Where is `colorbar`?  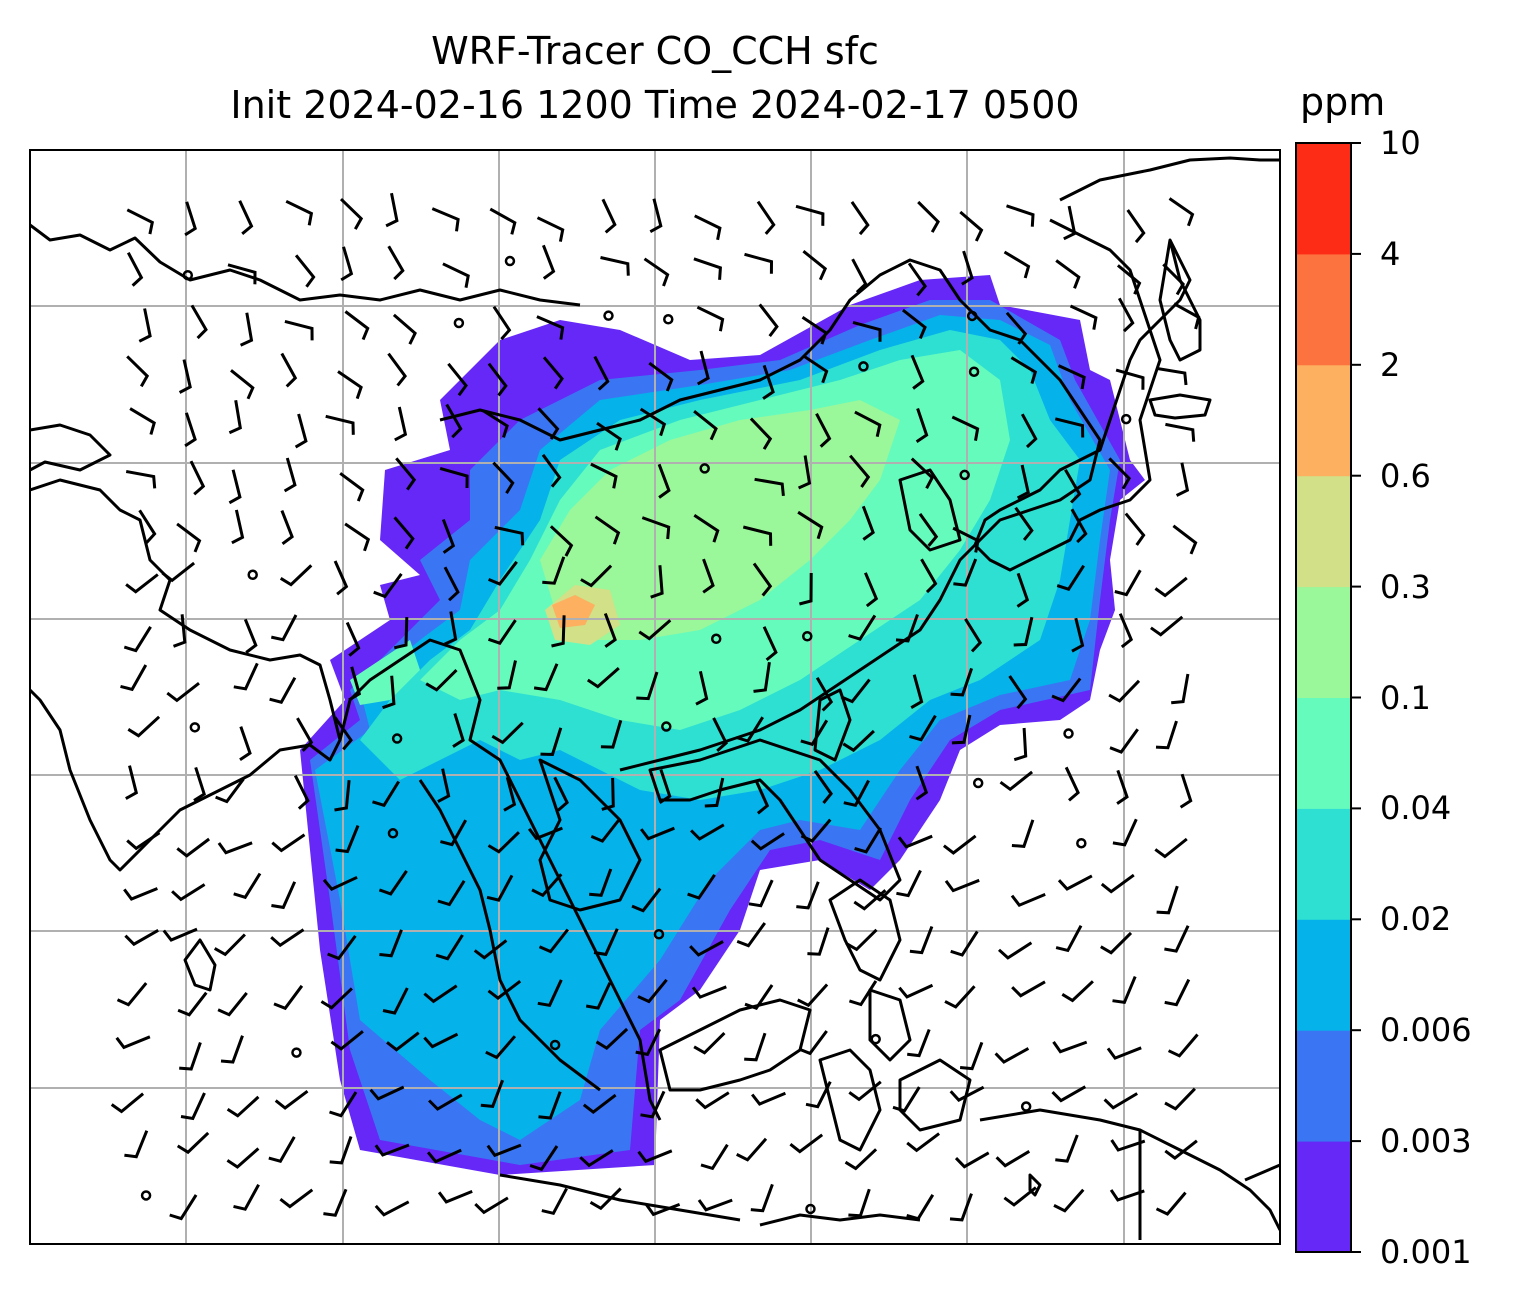
colorbar is located at coordinates (1328, 697).